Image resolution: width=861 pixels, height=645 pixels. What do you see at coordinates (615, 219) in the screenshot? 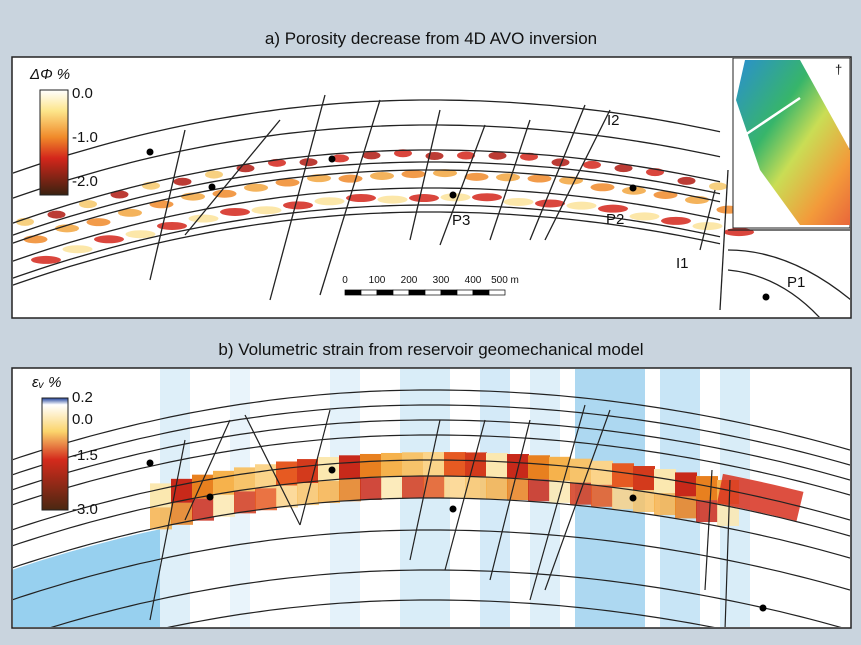
I see `feature-label: P2` at bounding box center [615, 219].